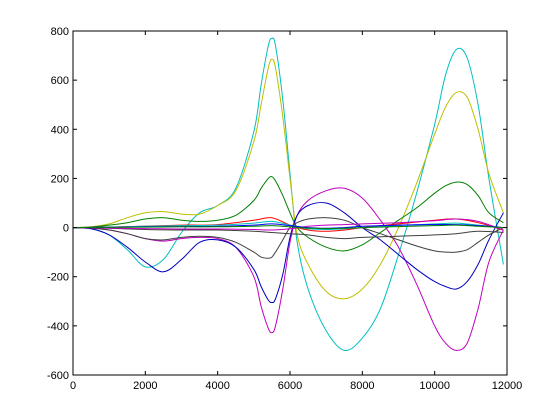  What do you see at coordinates (73, 386) in the screenshot?
I see `x-tick-label: 0` at bounding box center [73, 386].